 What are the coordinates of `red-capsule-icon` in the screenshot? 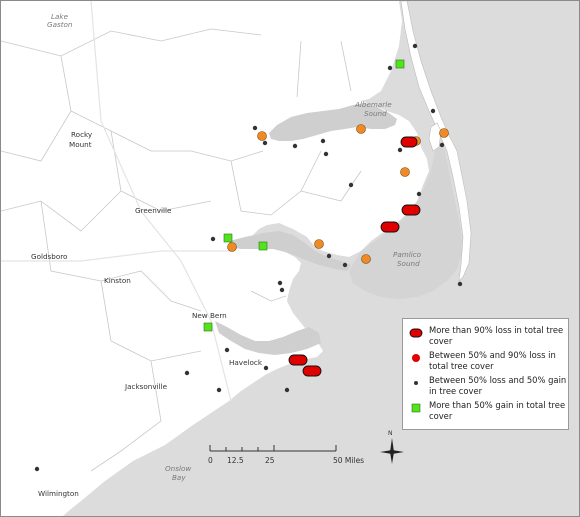 It's located at (416, 333).